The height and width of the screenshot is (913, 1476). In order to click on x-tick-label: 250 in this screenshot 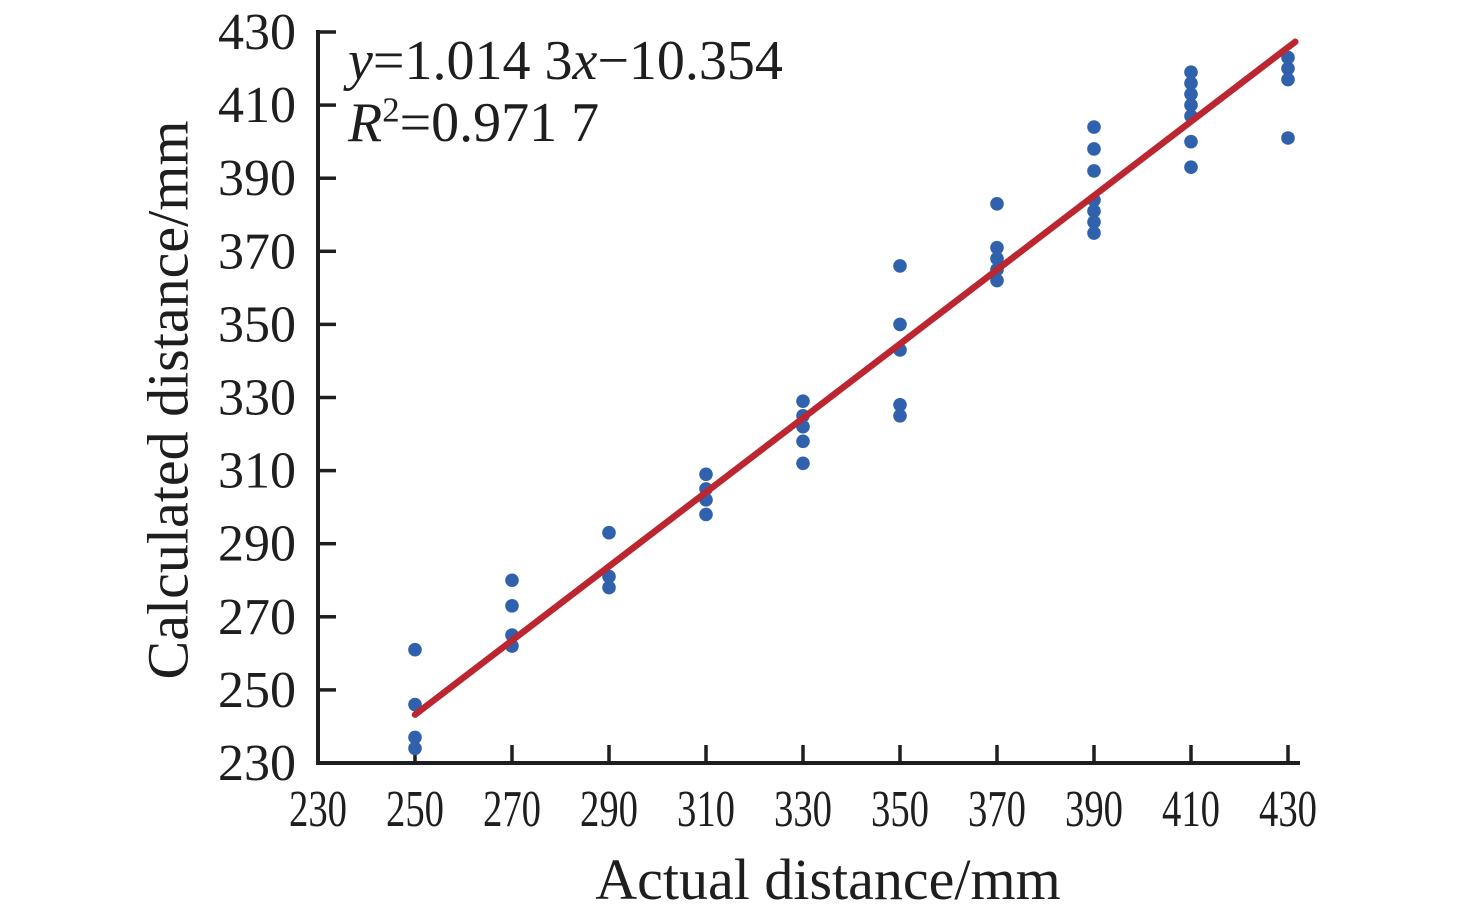, I will do `click(415, 809)`.